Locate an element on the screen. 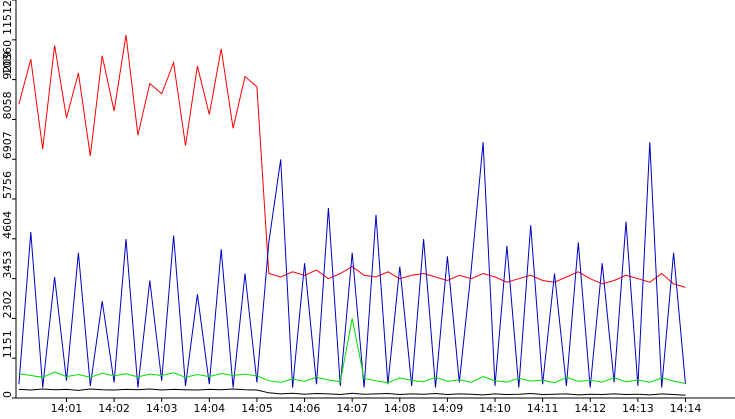  y-tick-label: 2302 is located at coordinates (7, 304).